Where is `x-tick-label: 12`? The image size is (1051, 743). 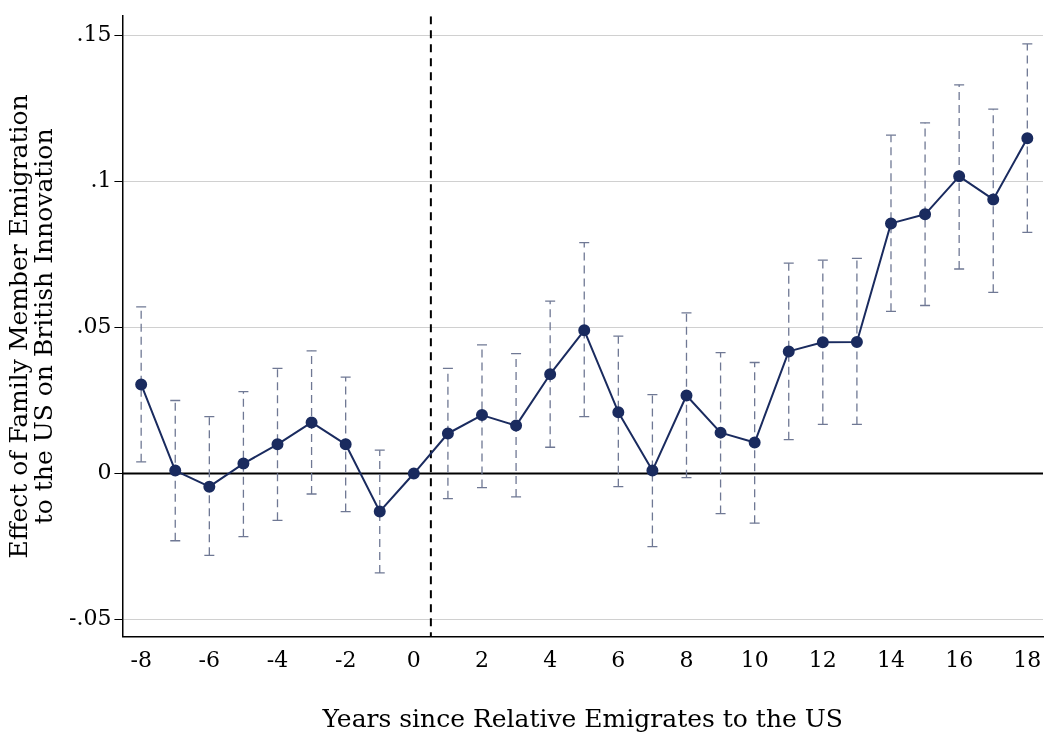
x-tick-label: 12 is located at coordinates (822, 659).